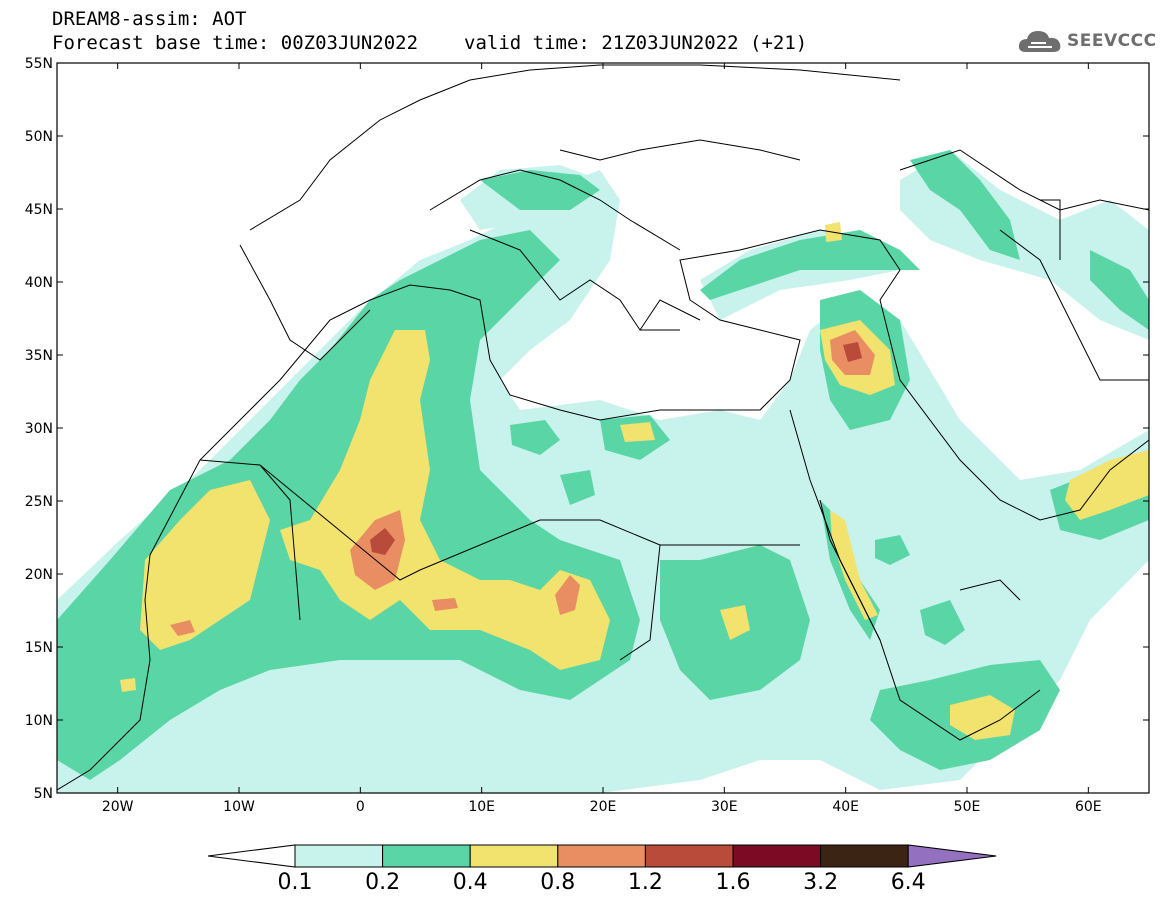 This screenshot has height=905, width=1165. Describe the element at coordinates (39, 137) in the screenshot. I see `lat-tick-label: 50N` at that location.